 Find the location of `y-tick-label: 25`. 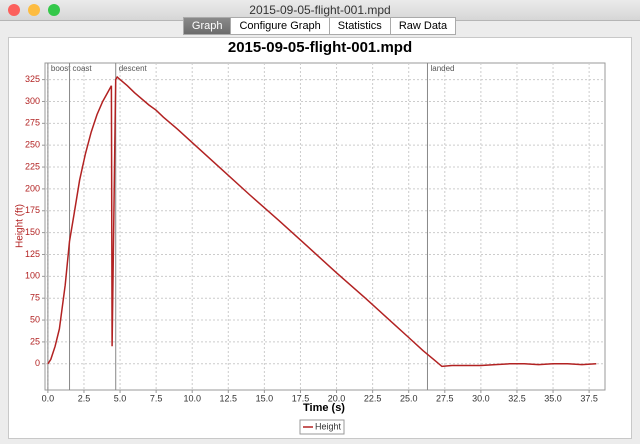

y-tick-label: 25 is located at coordinates (35, 341).